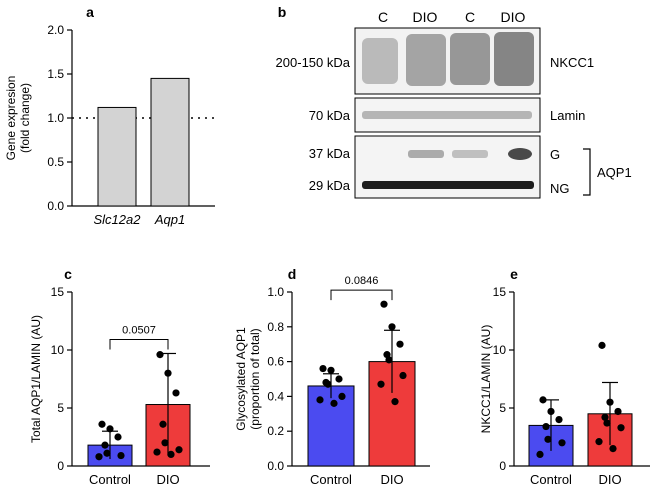  Describe the element at coordinates (90, 12) in the screenshot. I see `panel-label-a: a` at that location.